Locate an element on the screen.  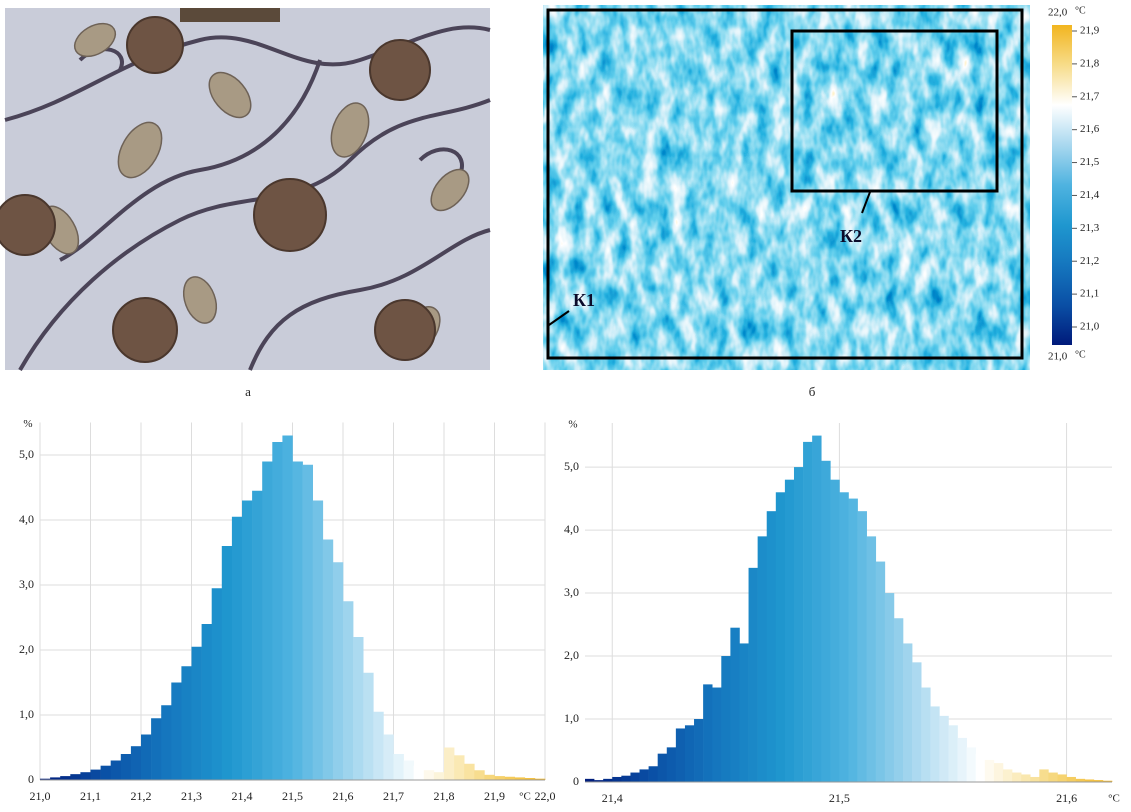
y-tick-label: 3,0 is located at coordinates (26, 584).